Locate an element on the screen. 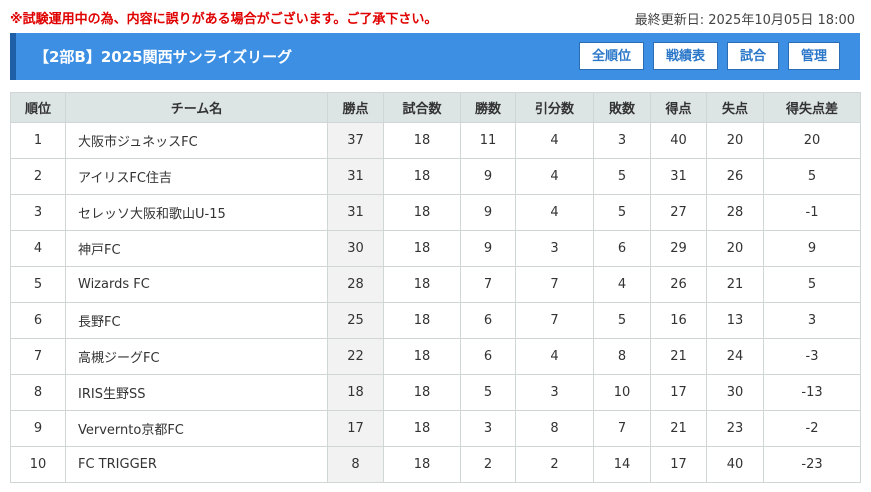 The height and width of the screenshot is (492, 871). cell: 13 is located at coordinates (735, 320).